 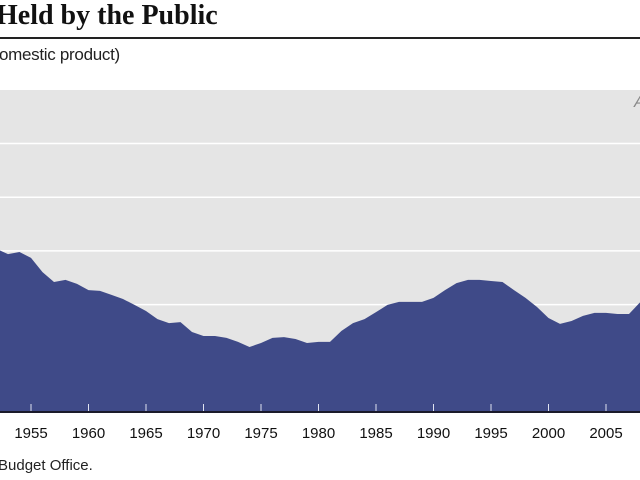 I want to click on x-tick-label: 1960, so click(x=88, y=433).